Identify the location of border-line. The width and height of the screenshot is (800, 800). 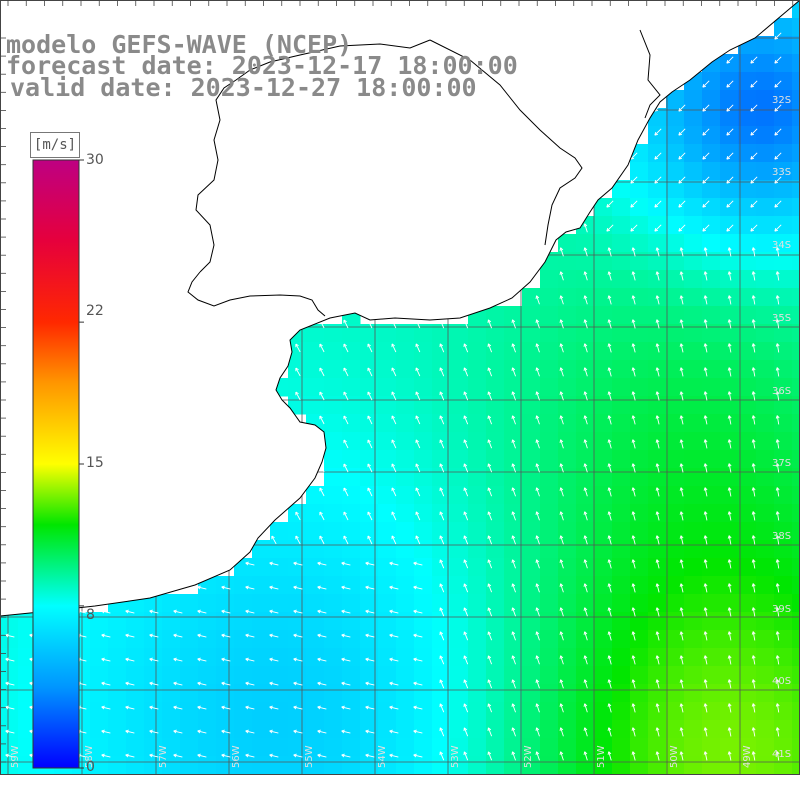
(223, 171).